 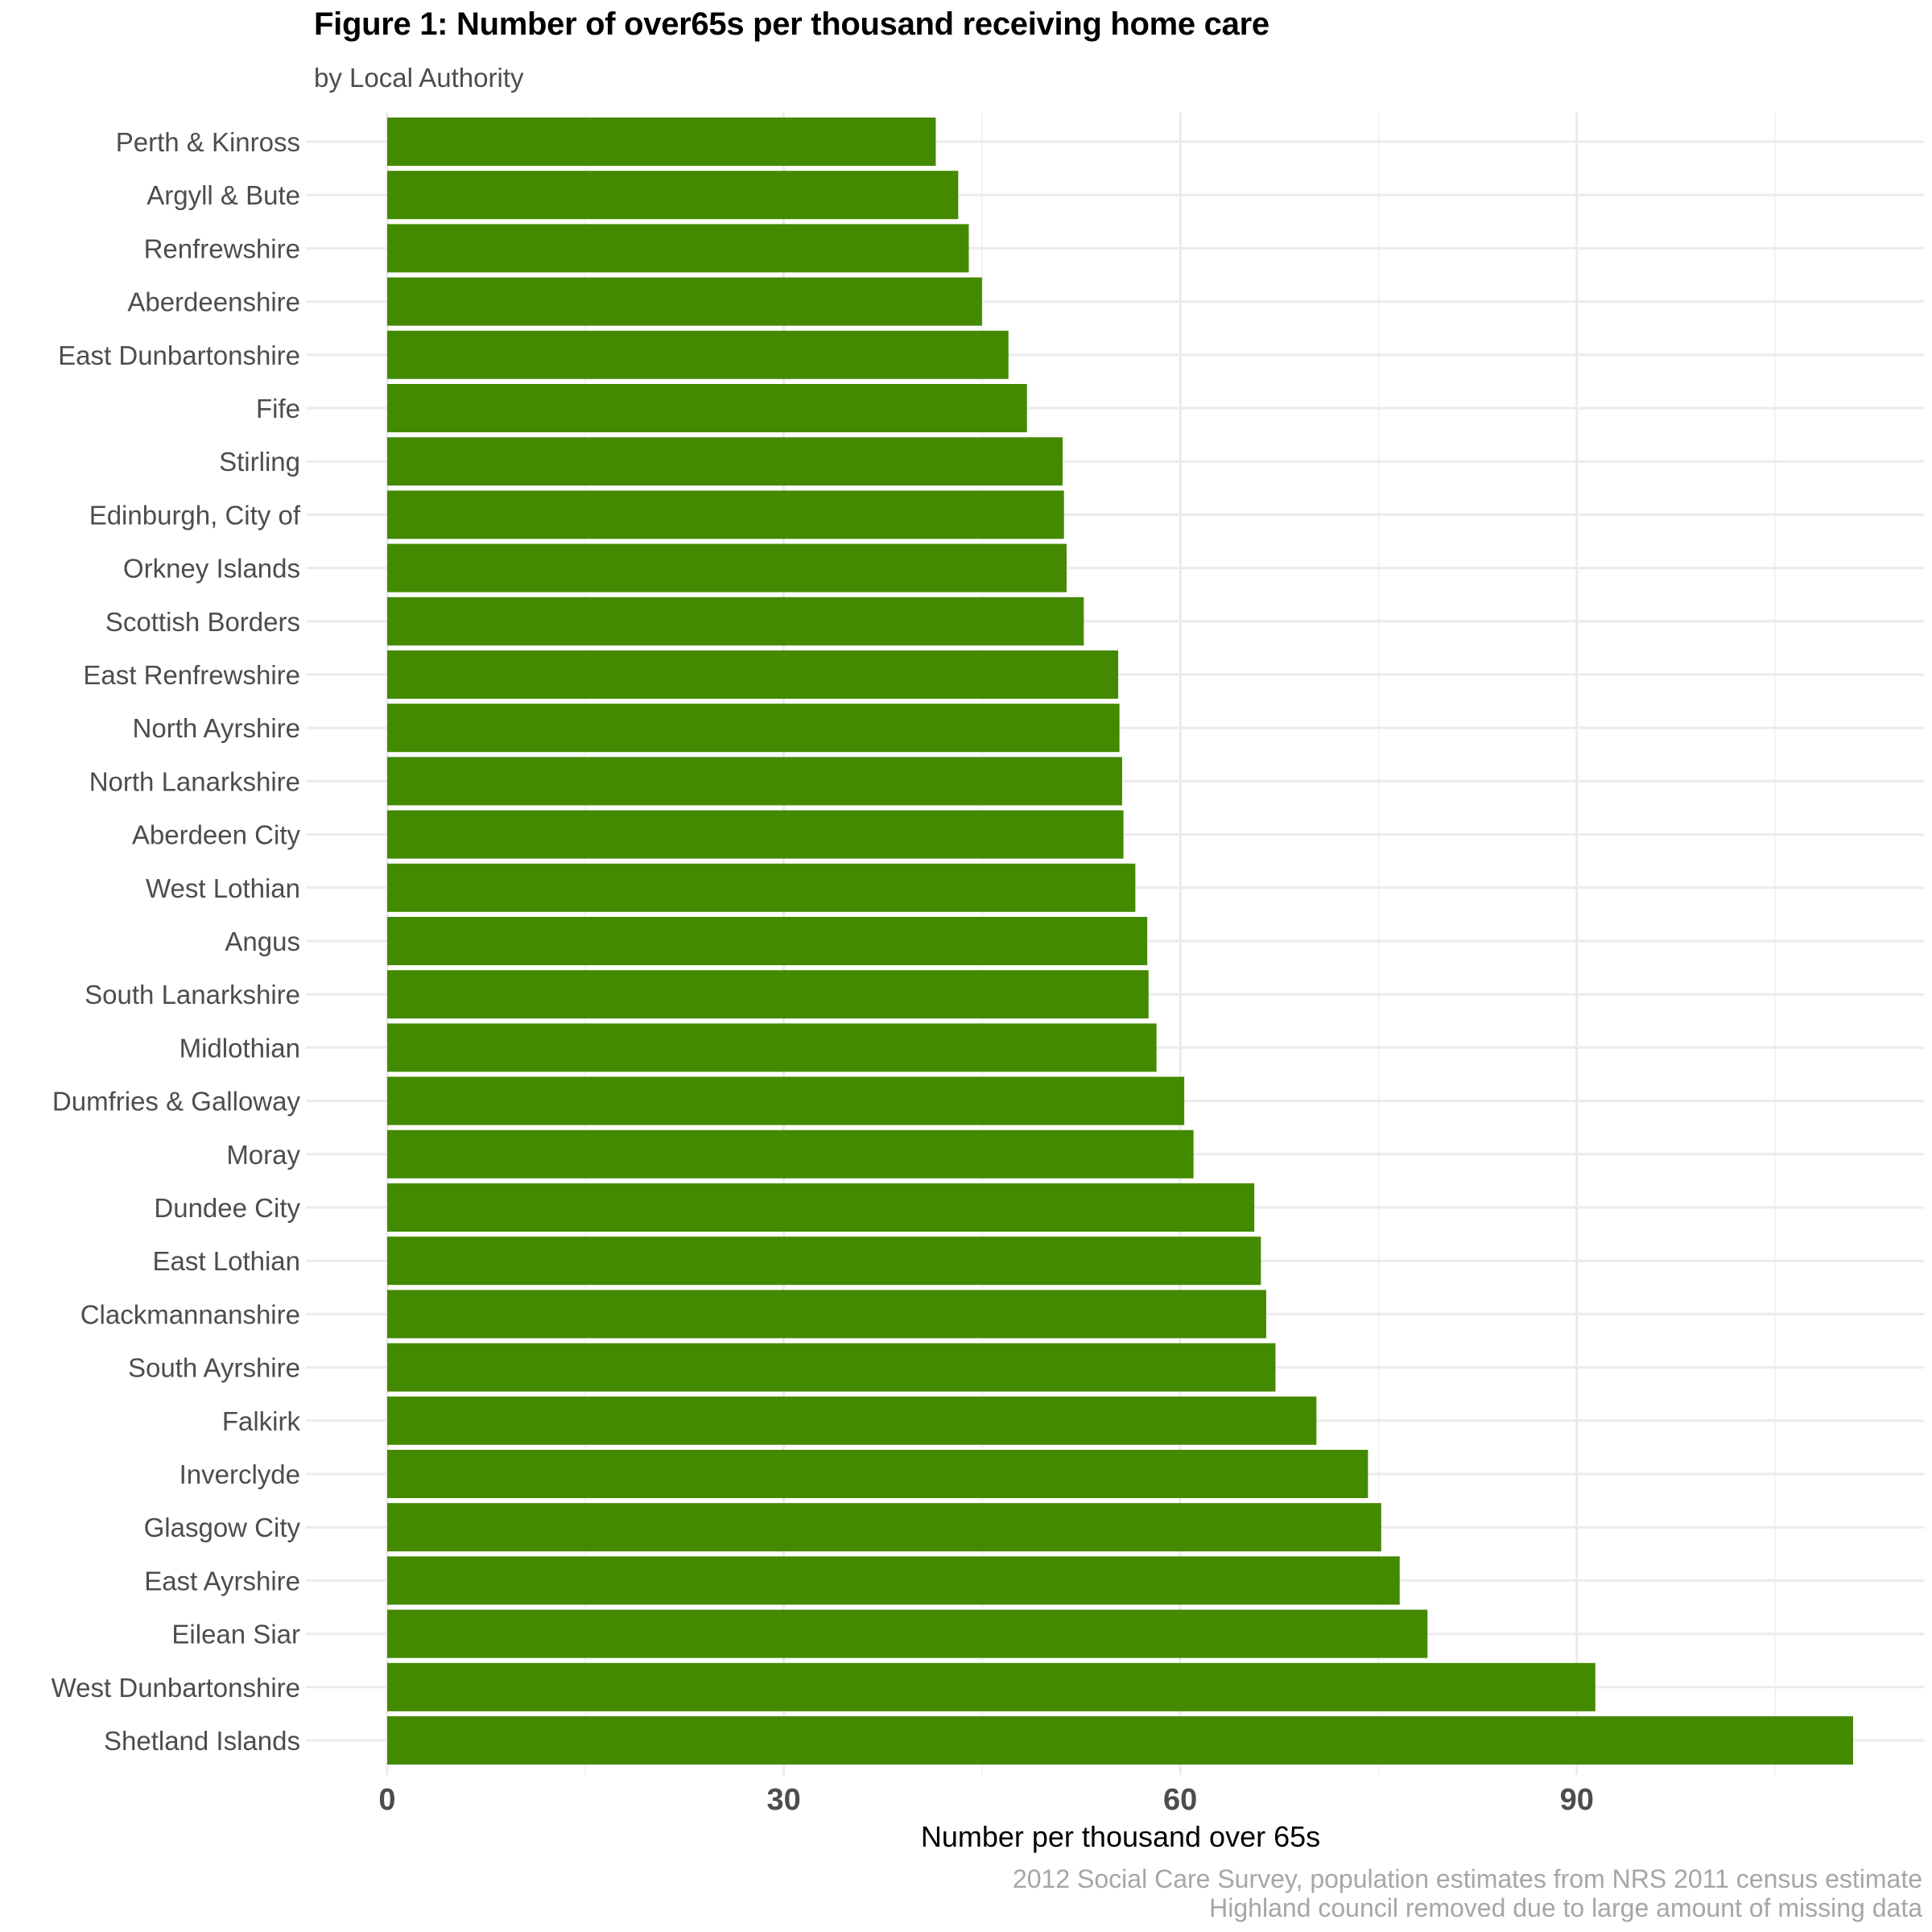 I want to click on y-tick-label: Dundee City, so click(x=227, y=1208).